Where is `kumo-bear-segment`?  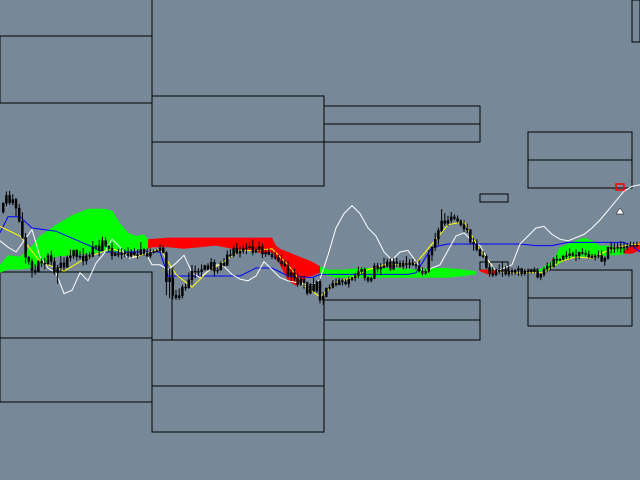
kumo-bear-segment is located at coordinates (488, 272).